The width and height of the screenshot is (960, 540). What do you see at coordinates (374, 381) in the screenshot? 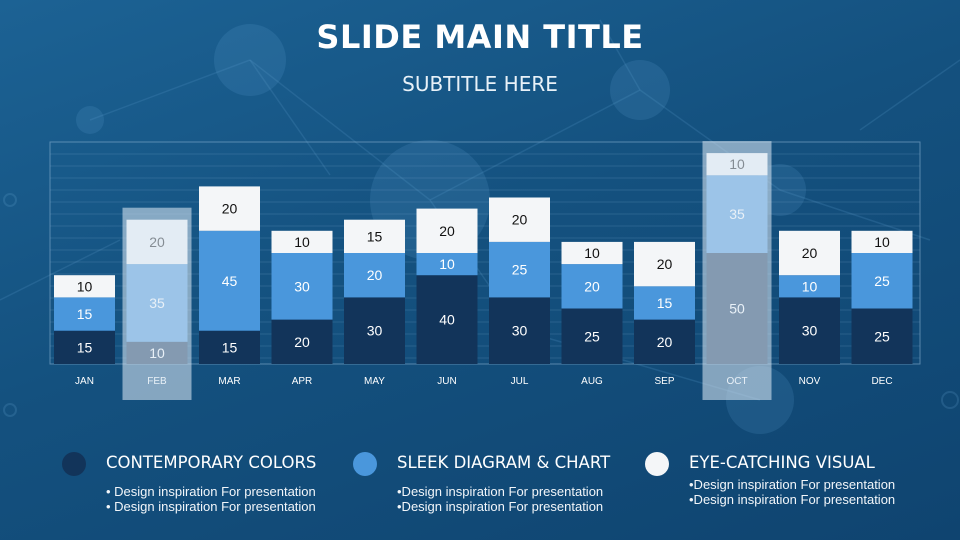
I see `x-tick-label: MAY` at bounding box center [374, 381].